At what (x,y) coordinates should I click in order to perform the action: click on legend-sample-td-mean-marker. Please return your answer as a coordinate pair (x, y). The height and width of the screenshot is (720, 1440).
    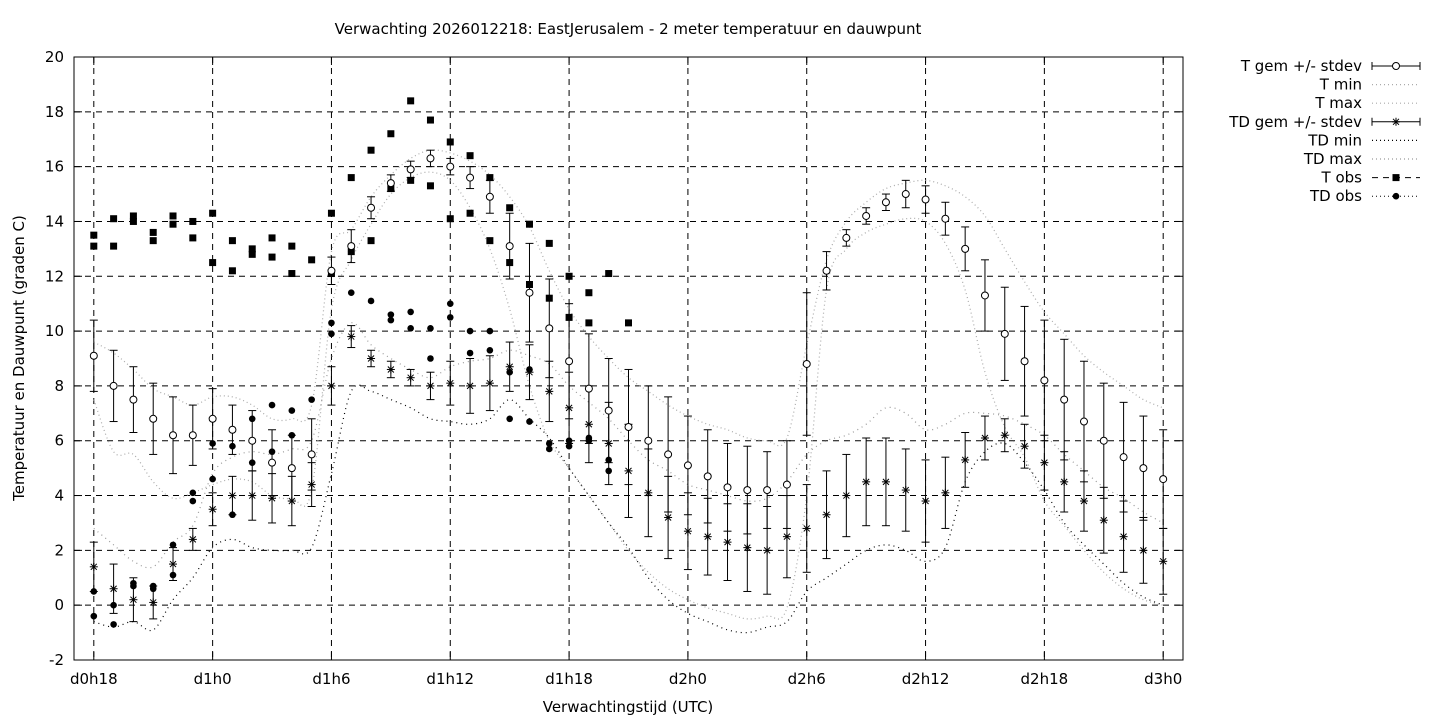
    Looking at the image, I should click on (1396, 121).